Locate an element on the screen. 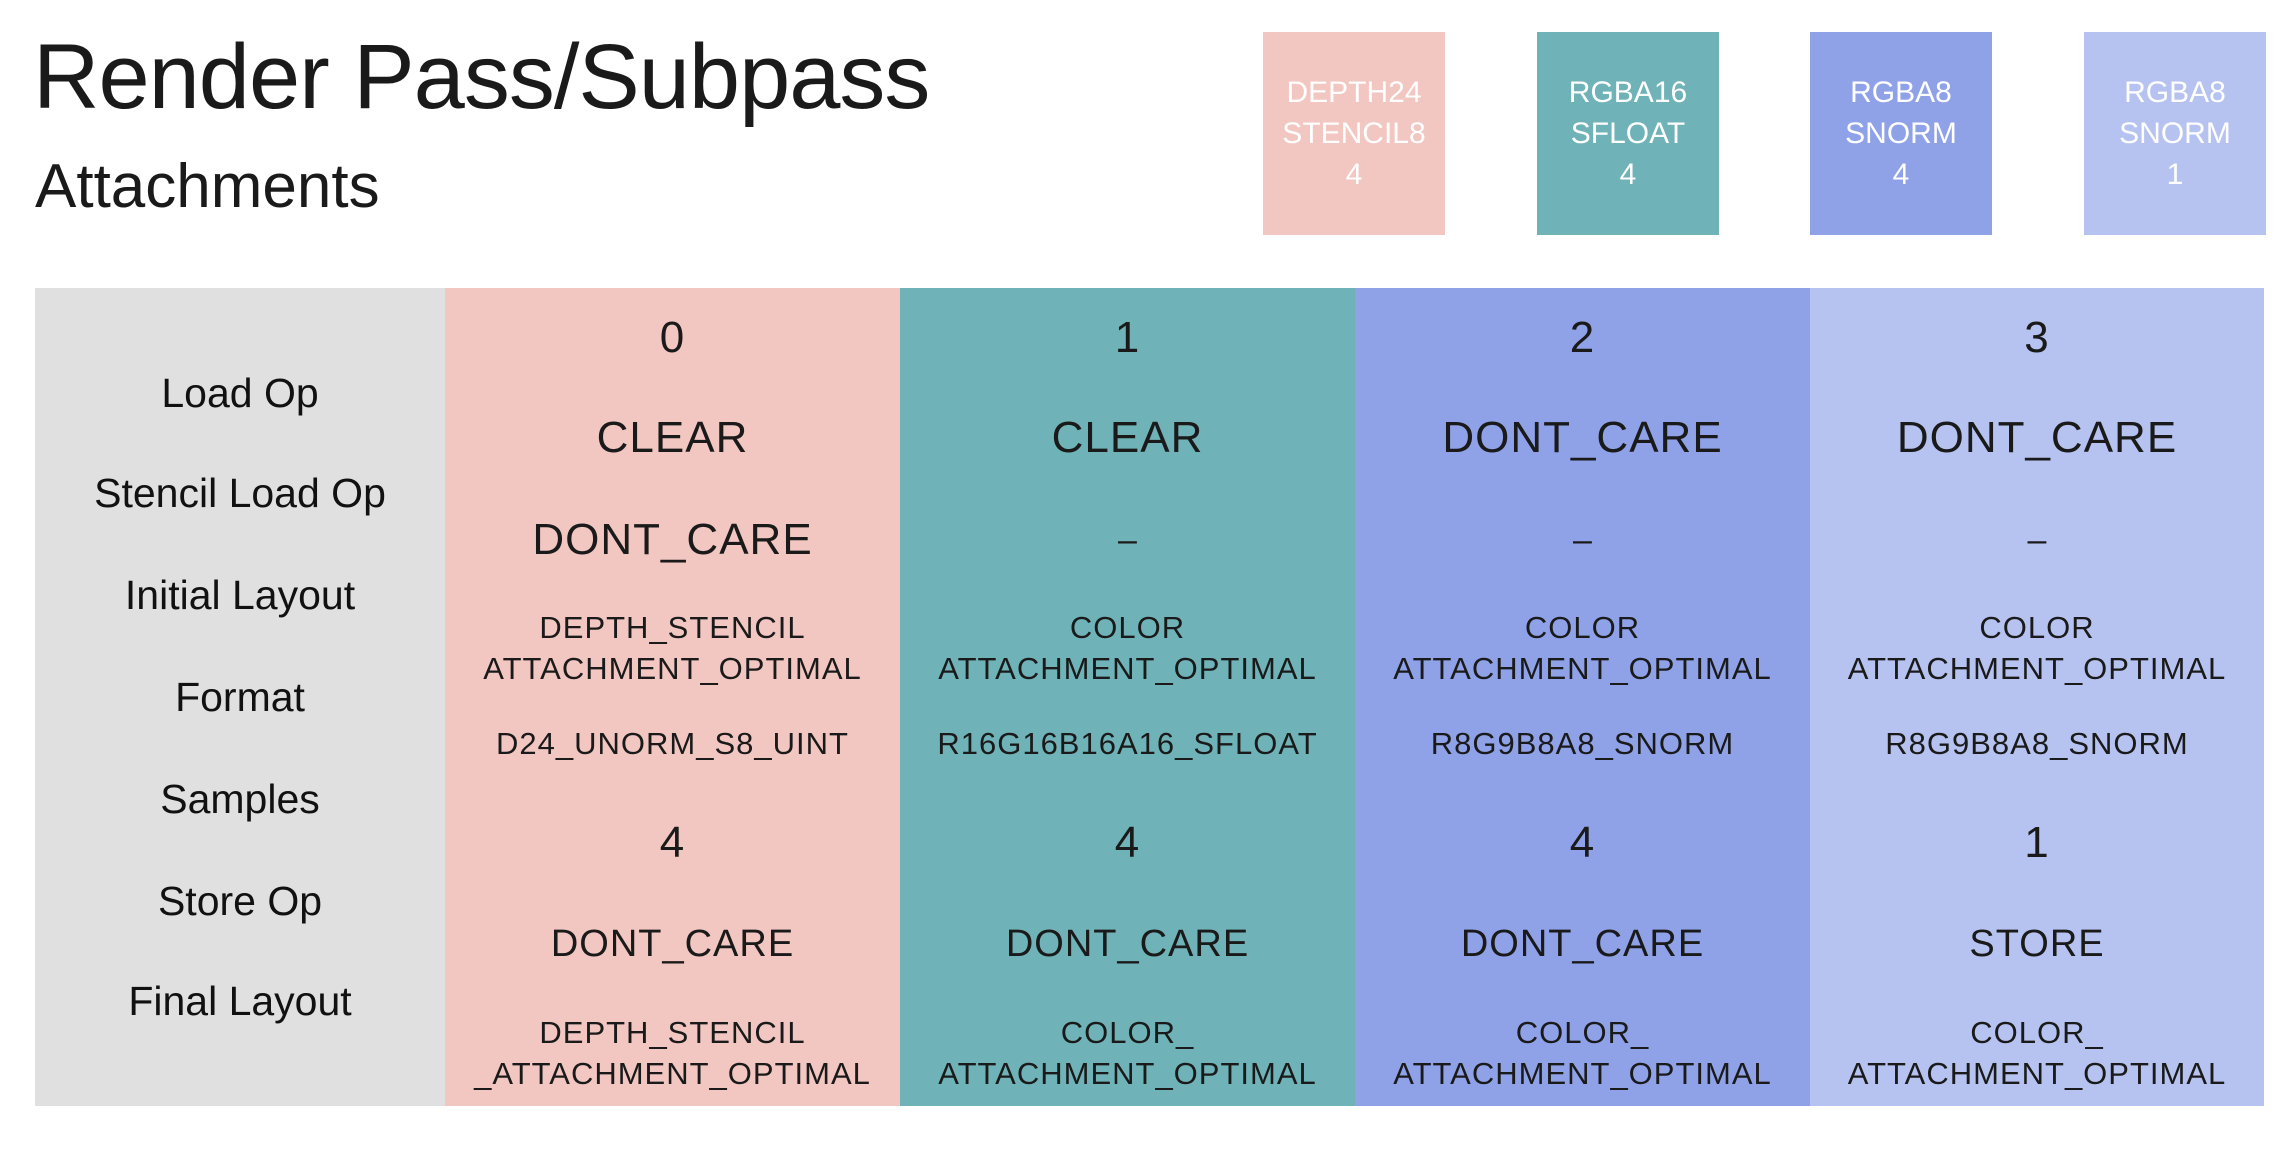  swatch-line: STENCIL8 is located at coordinates (1354, 133).